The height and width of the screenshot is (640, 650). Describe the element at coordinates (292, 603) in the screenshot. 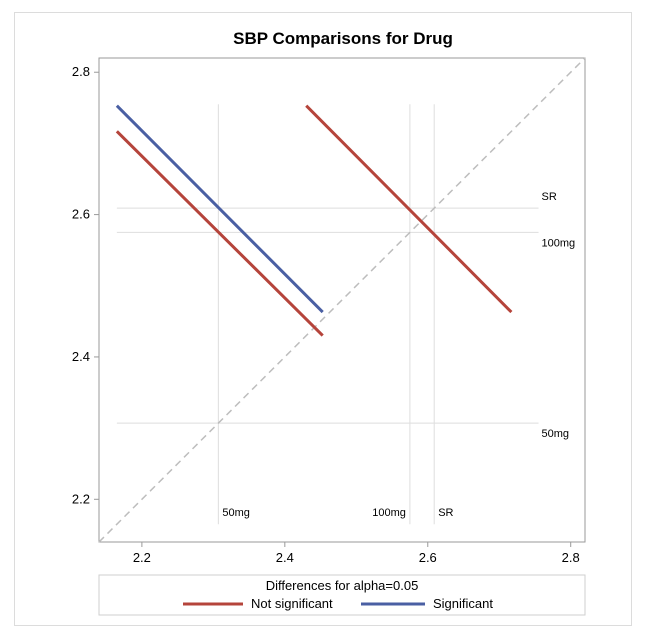

I see `legend-label-not-significant: Not significant` at that location.